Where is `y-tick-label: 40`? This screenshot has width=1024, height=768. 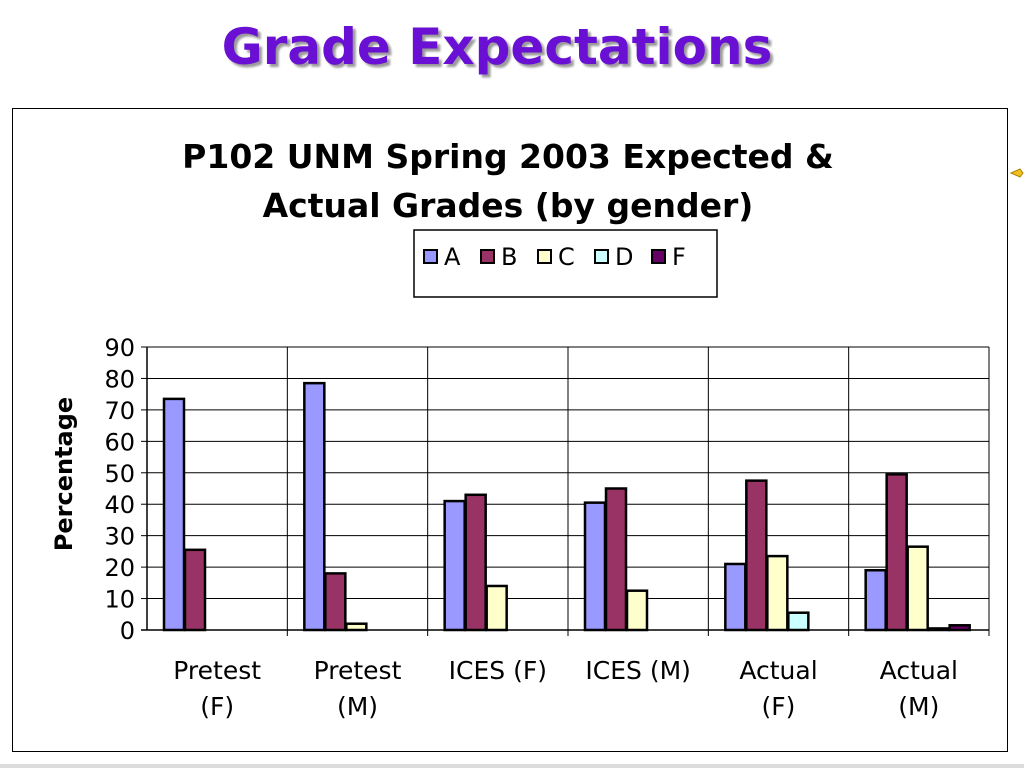
y-tick-label: 40 is located at coordinates (119, 505).